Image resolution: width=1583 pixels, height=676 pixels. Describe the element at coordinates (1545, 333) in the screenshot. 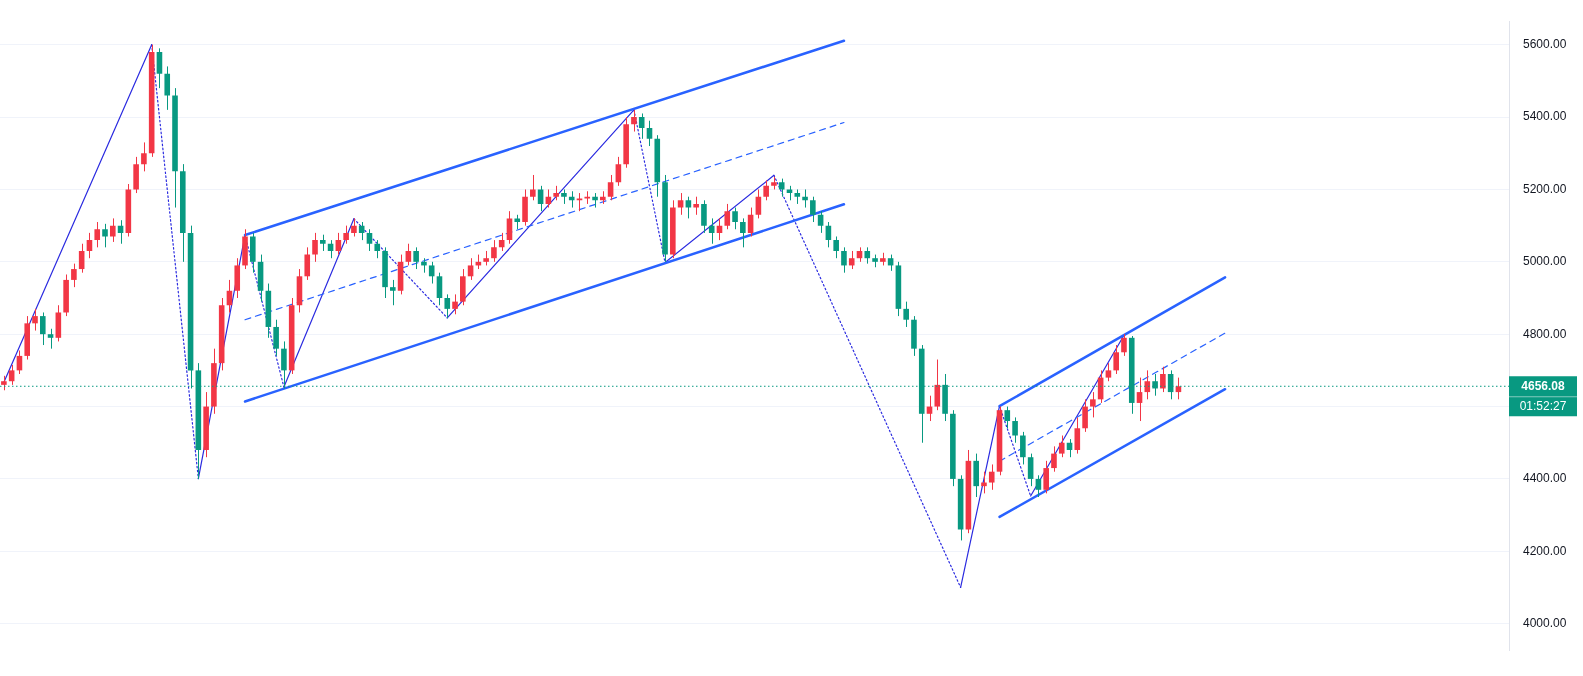

I see `y-tick-label: 4800.00` at that location.